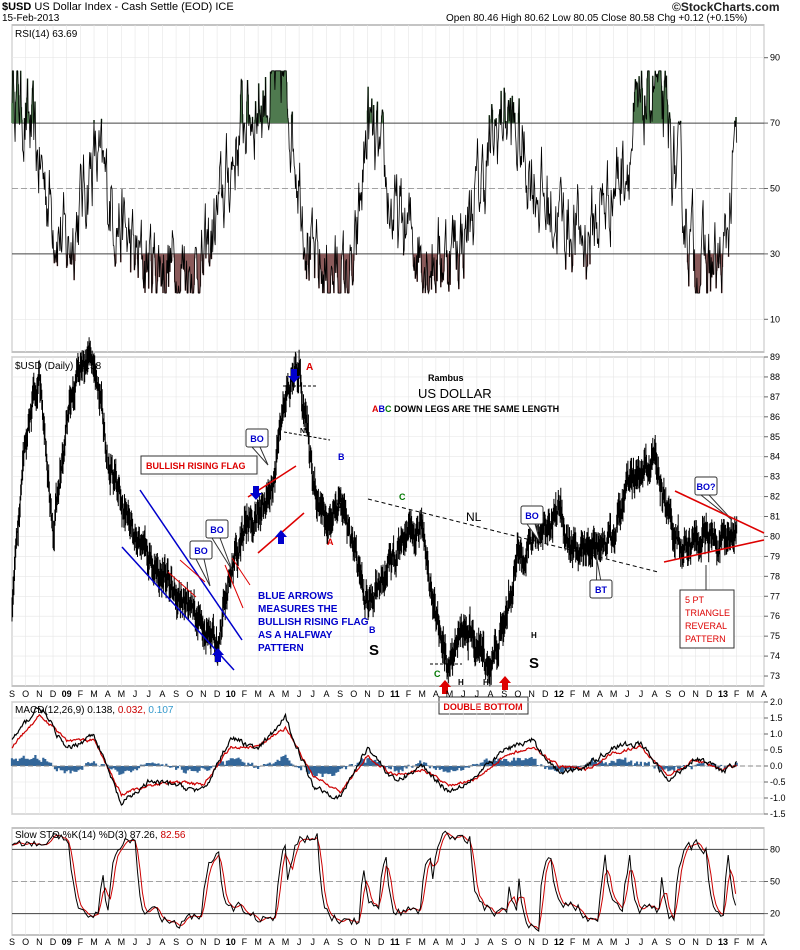 This screenshot has height=950, width=800. What do you see at coordinates (559, 942) in the screenshot?
I see `x-axis-label: 12` at bounding box center [559, 942].